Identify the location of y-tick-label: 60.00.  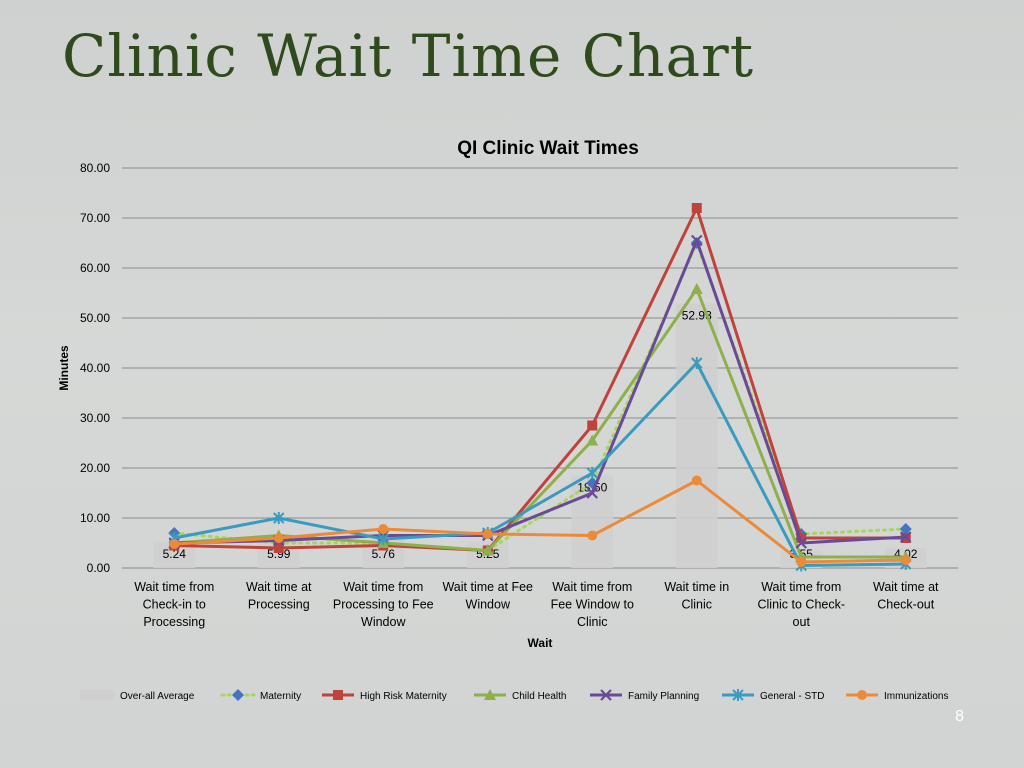
(95, 268).